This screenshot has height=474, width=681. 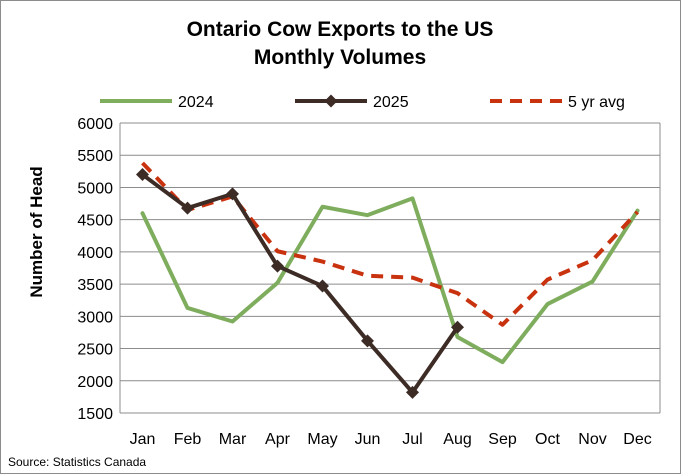 I want to click on y-tick-label-7: 5000, so click(x=95, y=188).